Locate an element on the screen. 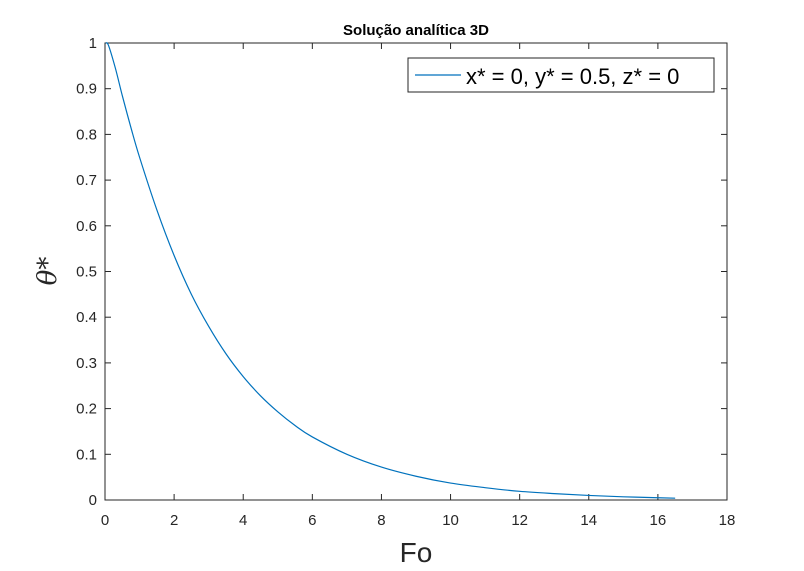 The image size is (804, 571). y-tick-label: 0.3 is located at coordinates (86, 363).